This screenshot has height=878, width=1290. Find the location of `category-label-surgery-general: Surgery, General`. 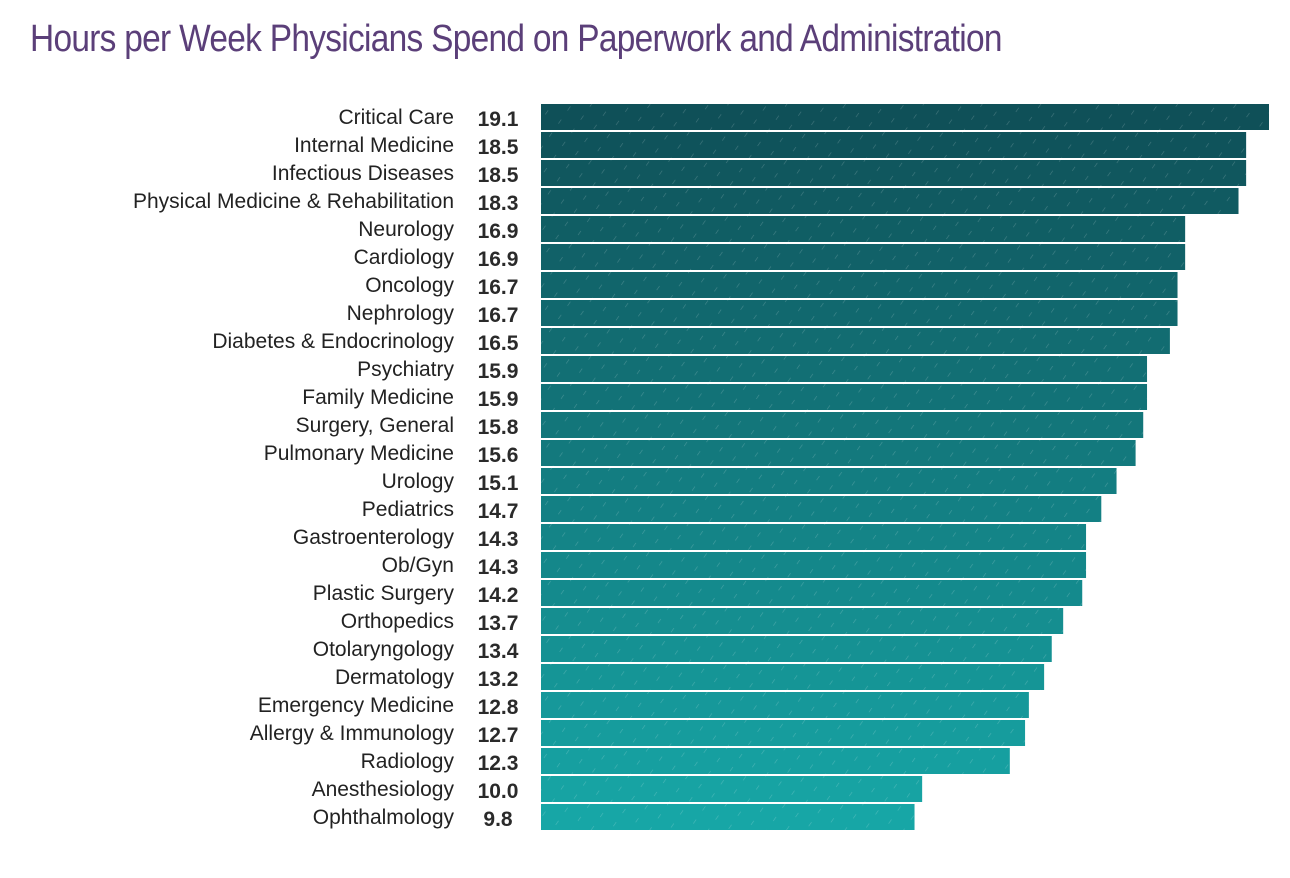

category-label-surgery-general: Surgery, General is located at coordinates (375, 425).